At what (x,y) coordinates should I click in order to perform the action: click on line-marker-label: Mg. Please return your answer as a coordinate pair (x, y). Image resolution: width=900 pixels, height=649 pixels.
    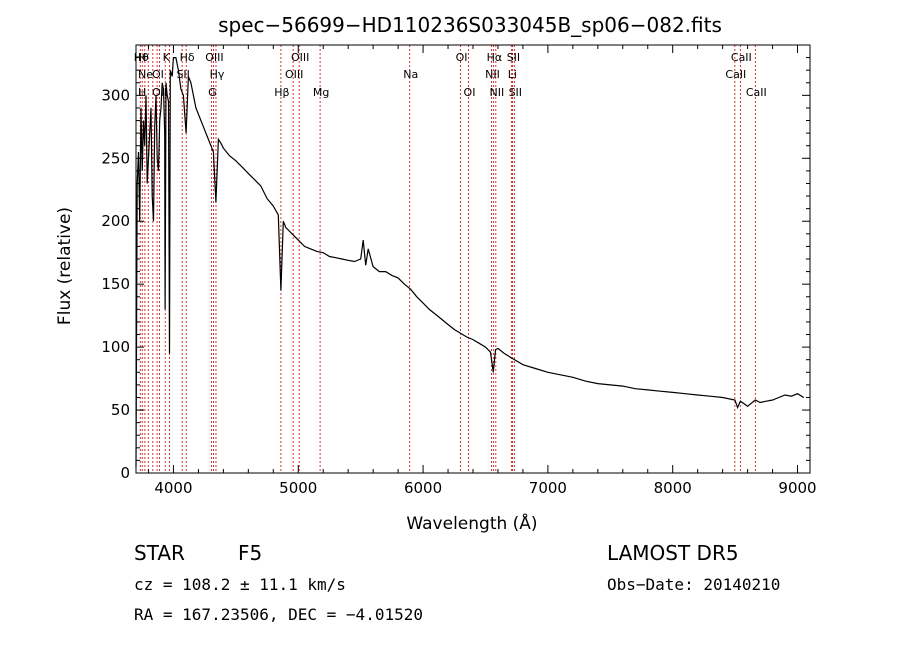
    Looking at the image, I should click on (321, 92).